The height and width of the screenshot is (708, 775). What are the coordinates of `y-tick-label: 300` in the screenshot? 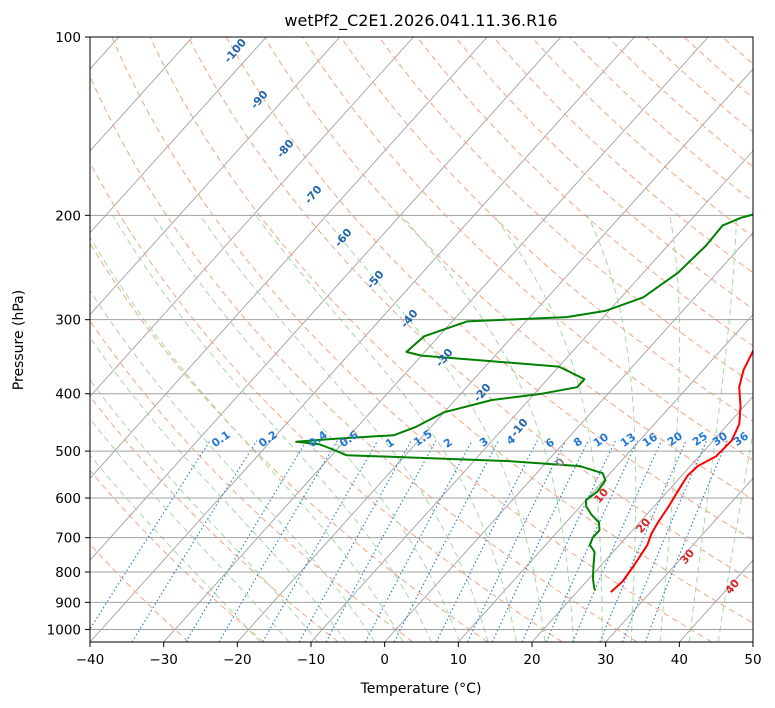 It's located at (68, 321).